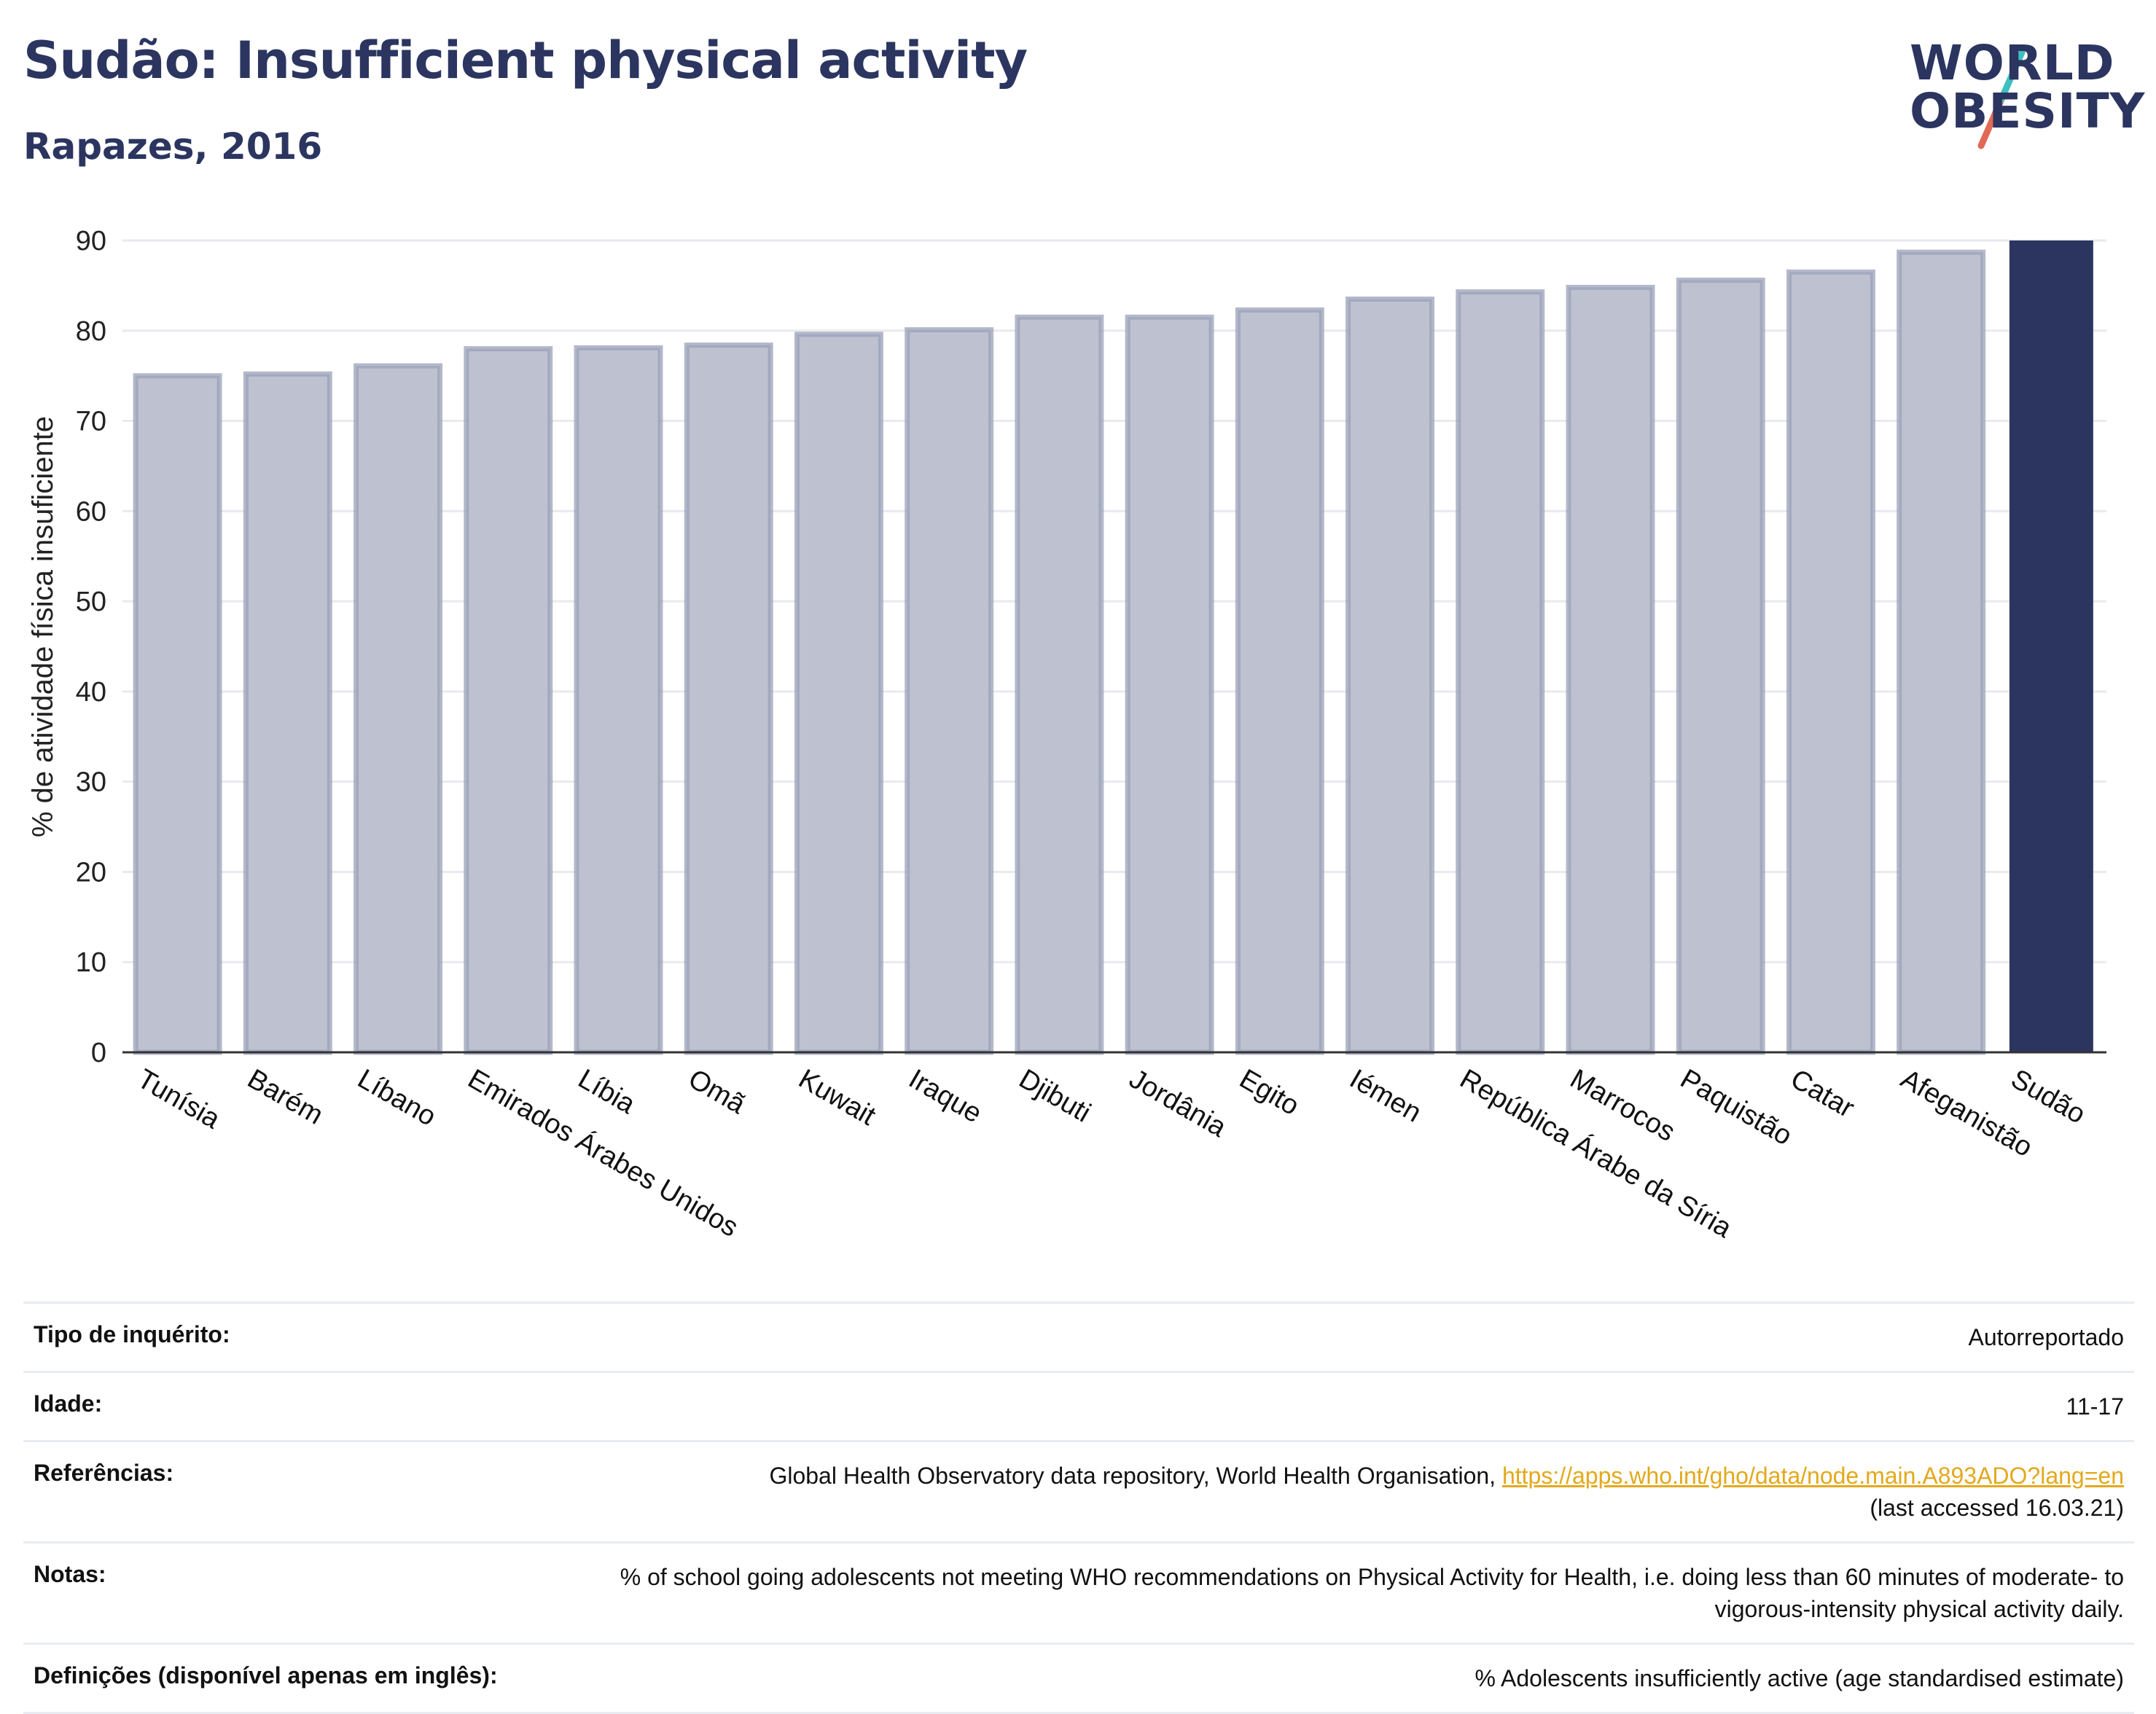  What do you see at coordinates (607, 1091) in the screenshot?
I see `x-tick-label: Líbia` at bounding box center [607, 1091].